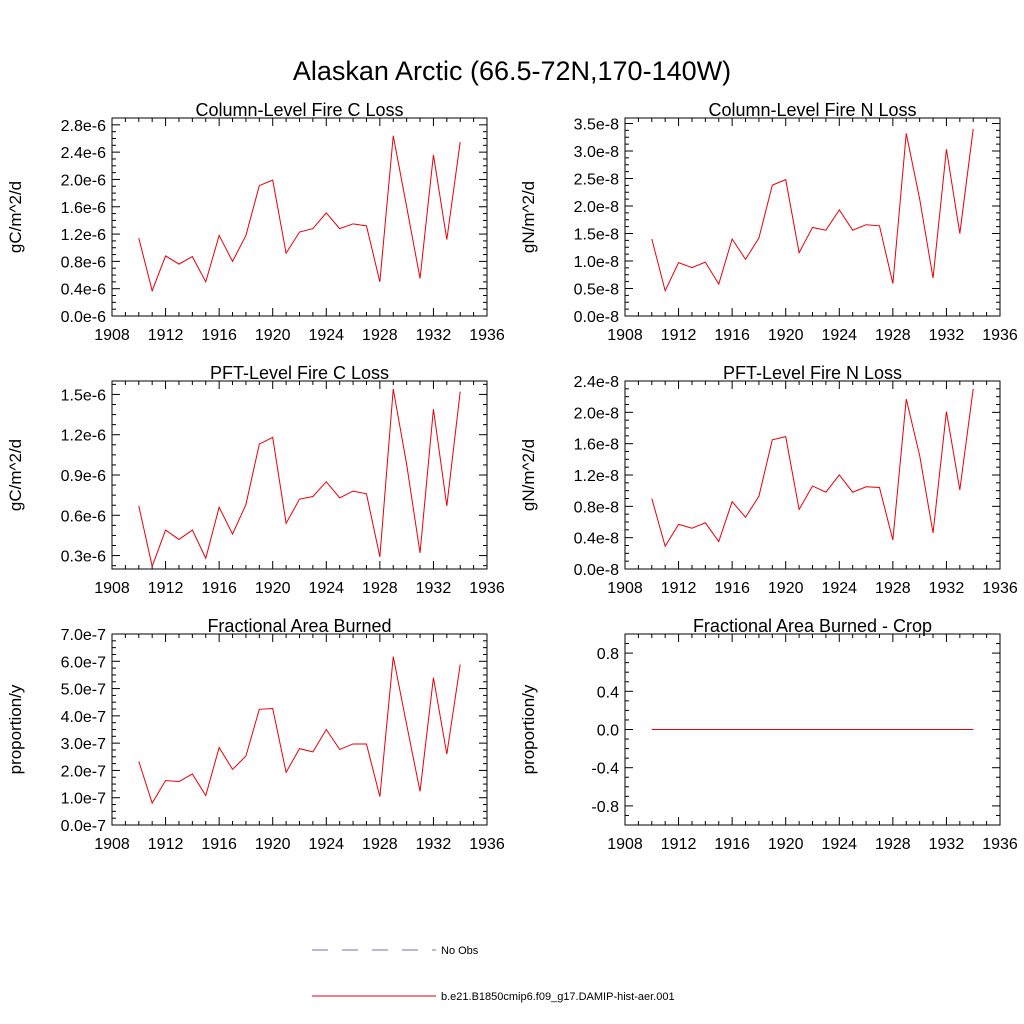  I want to click on y-tick-label: 3.0e-8, so click(596, 152).